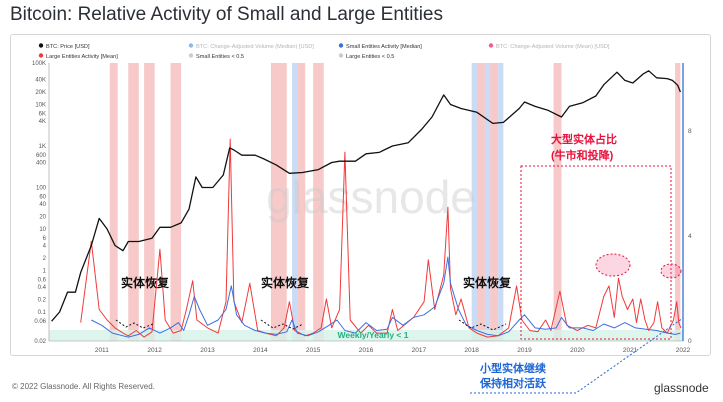  I want to click on x-tick-label: 2018, so click(471, 350).